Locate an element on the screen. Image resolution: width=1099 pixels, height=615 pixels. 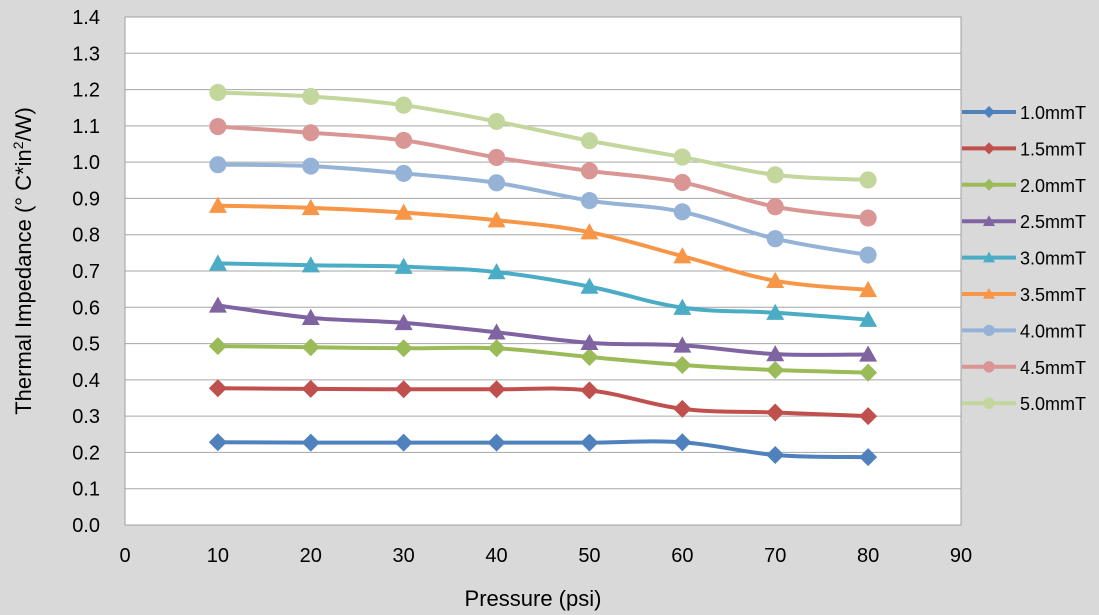
y-tick-label: 0.4 is located at coordinates (86, 381).